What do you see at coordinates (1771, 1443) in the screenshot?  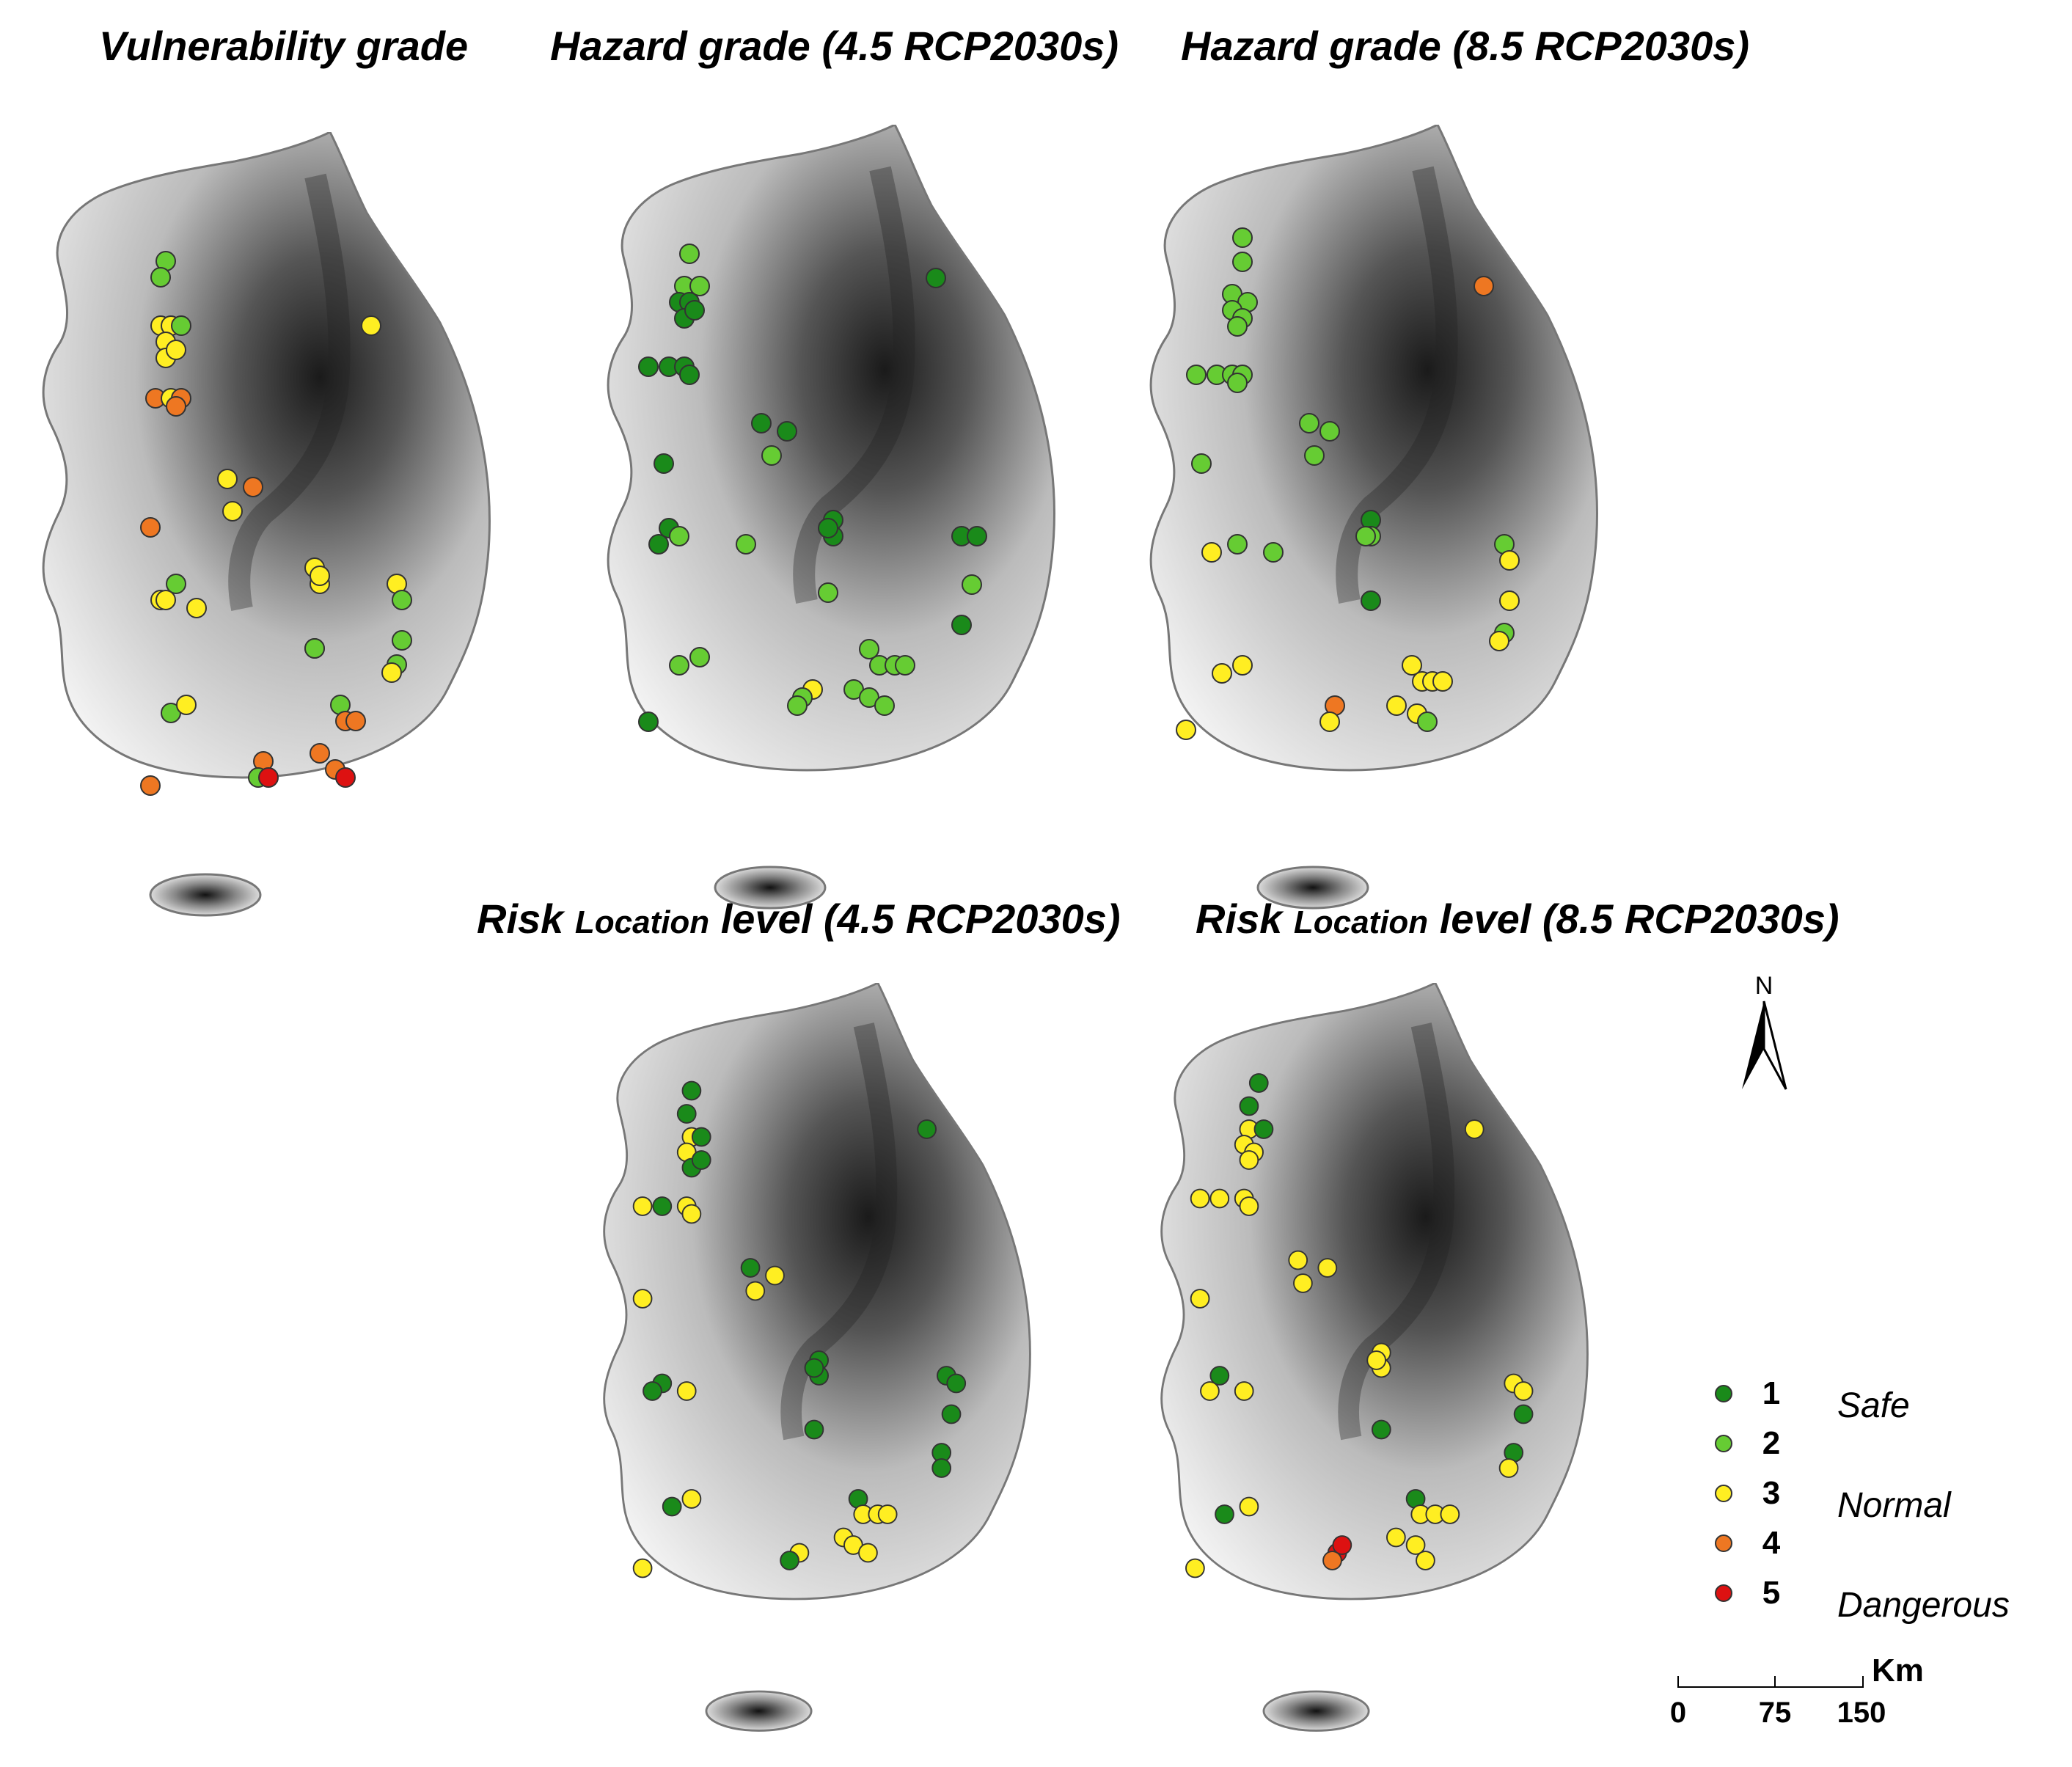 I see `legend-grade-2: 2` at bounding box center [1771, 1443].